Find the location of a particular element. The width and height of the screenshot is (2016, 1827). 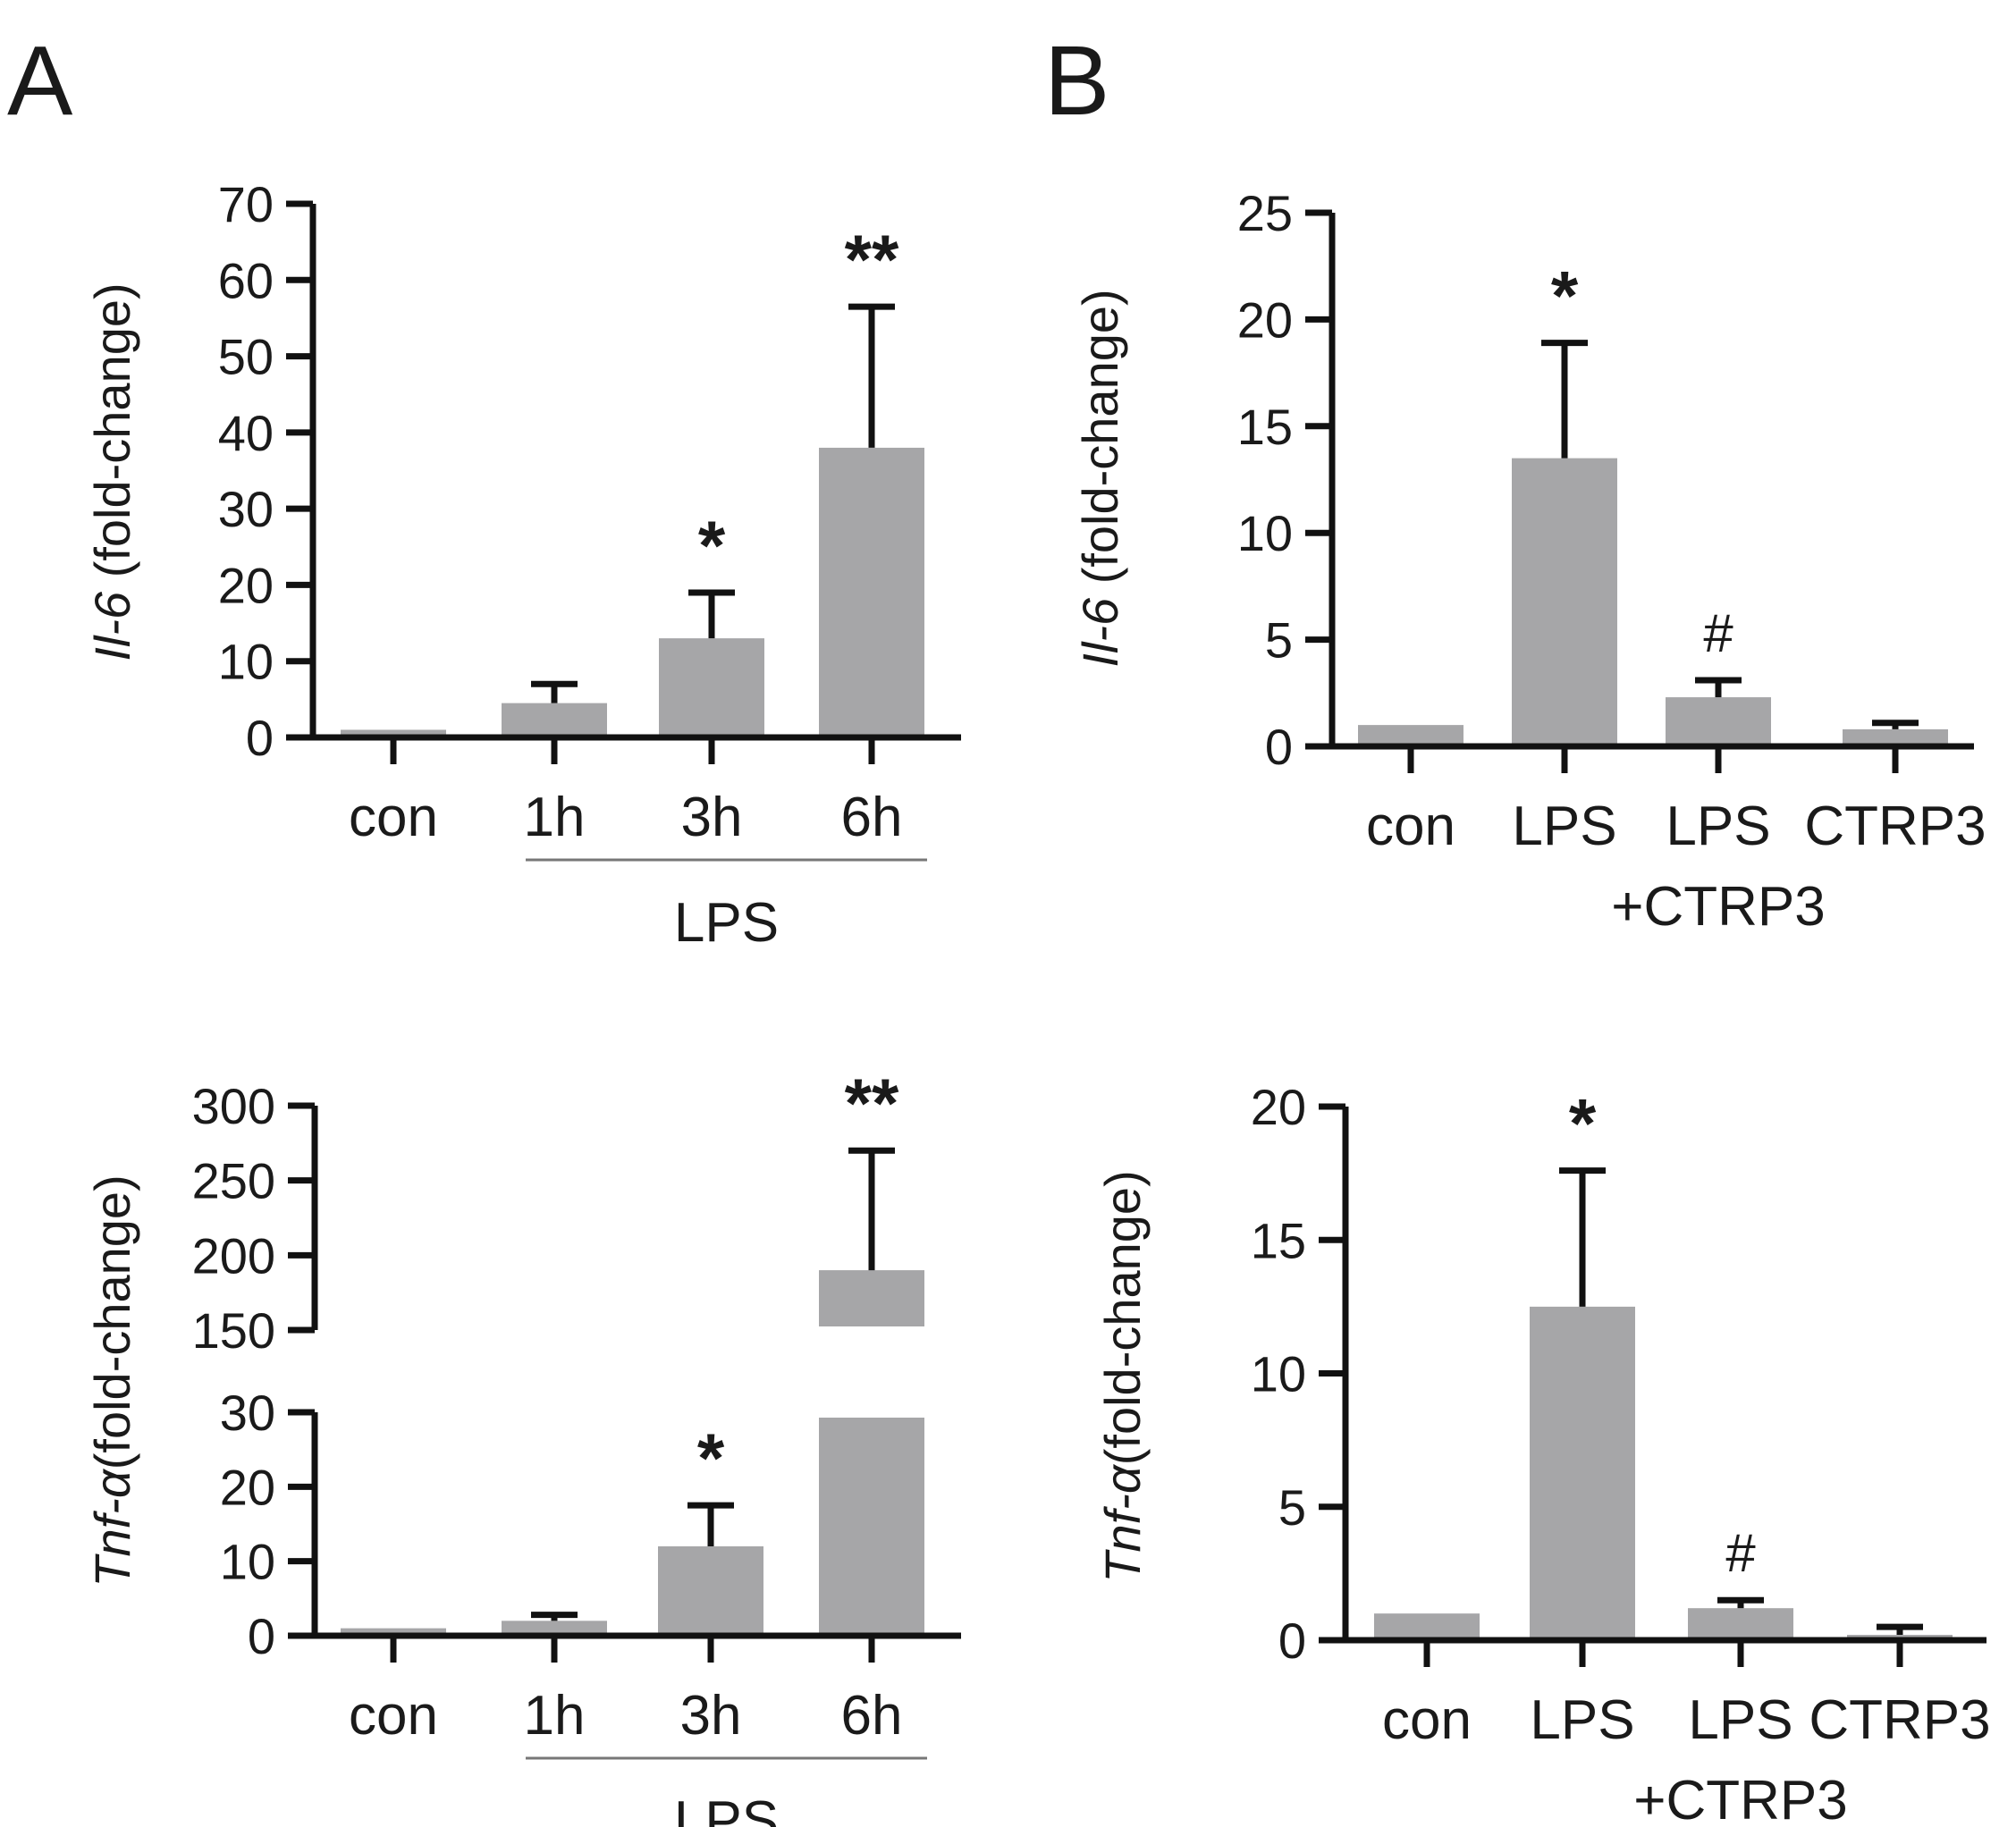

y-tick-label: 200 is located at coordinates (233, 1255).